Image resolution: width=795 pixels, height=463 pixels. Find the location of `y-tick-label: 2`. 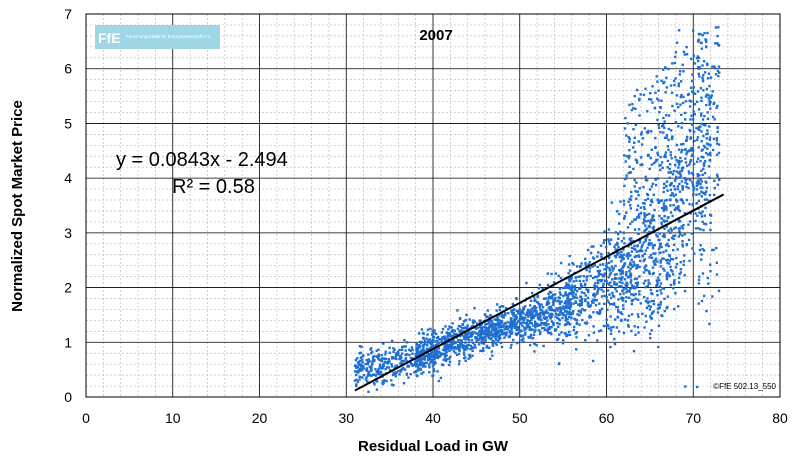

y-tick-label: 2 is located at coordinates (68, 288).